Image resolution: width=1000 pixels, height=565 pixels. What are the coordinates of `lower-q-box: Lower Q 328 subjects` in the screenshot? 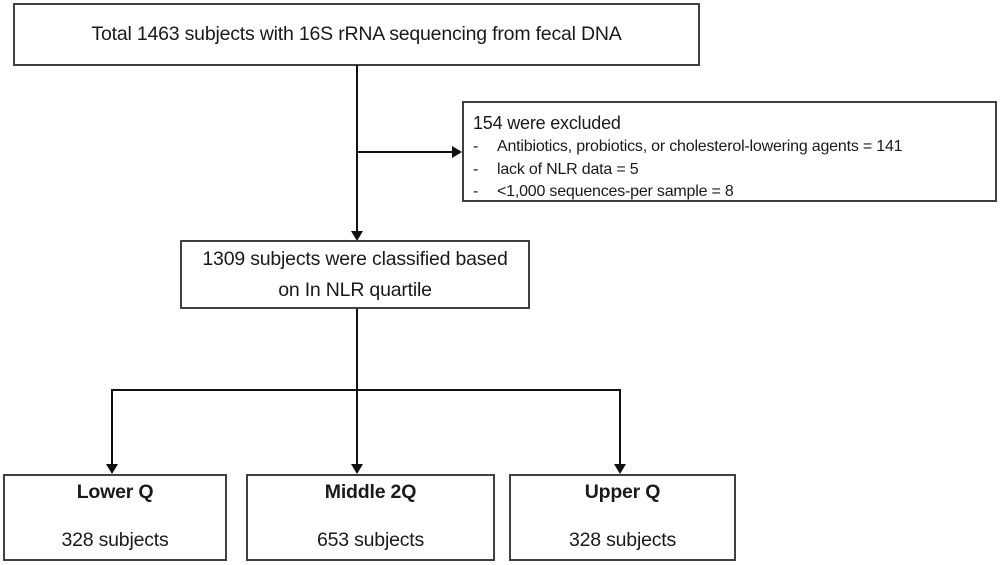 It's located at (115, 517).